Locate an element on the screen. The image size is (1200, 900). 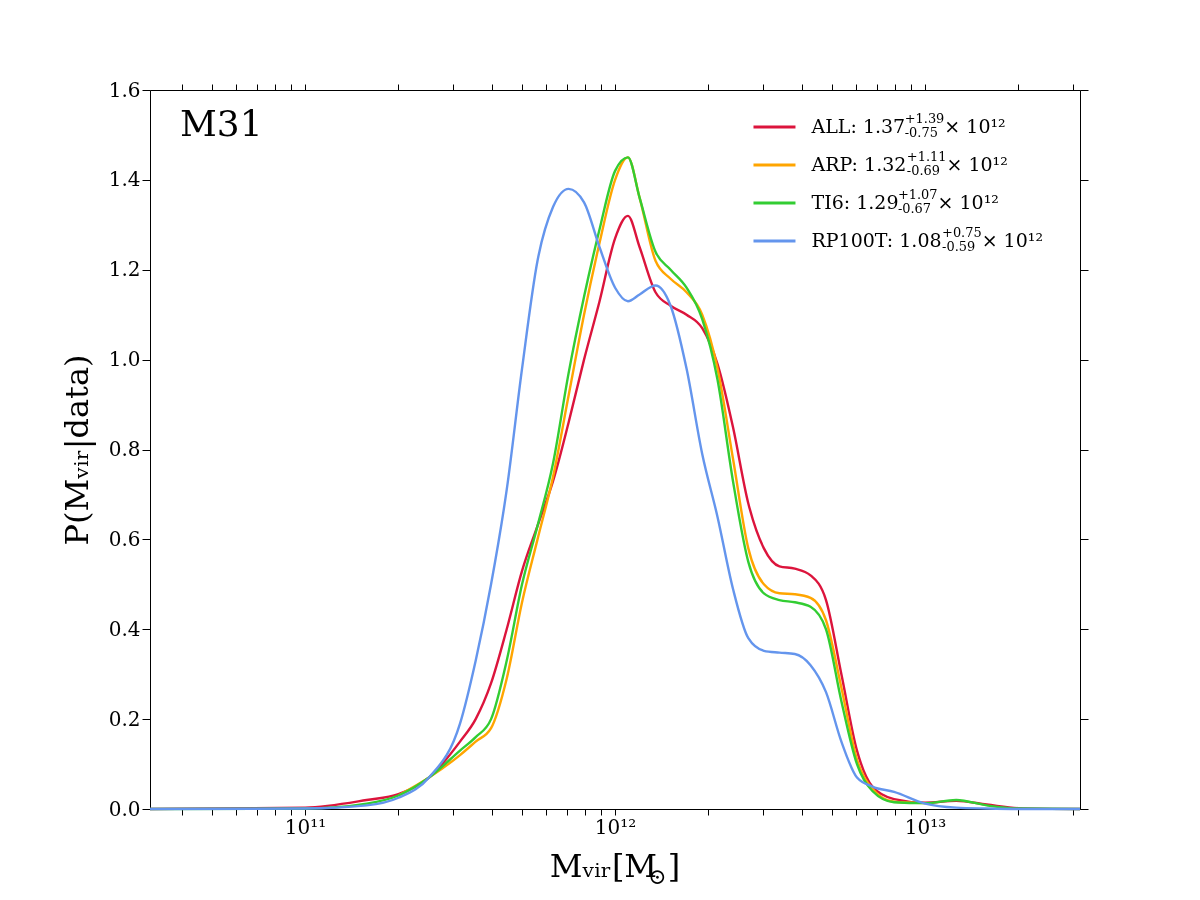
y-tick-label: 0.4 is located at coordinates (124, 628).